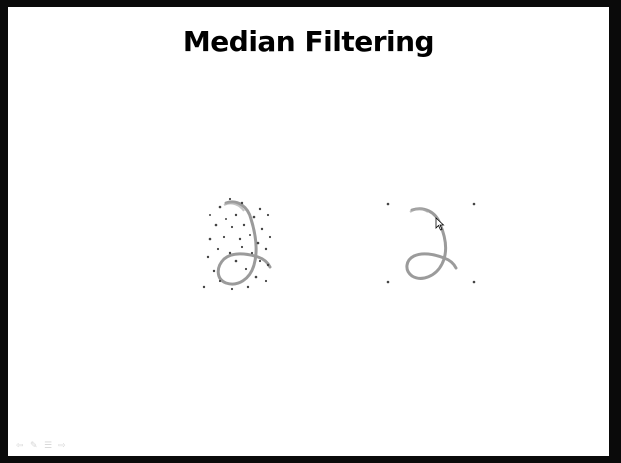 The image size is (621, 463). I want to click on next-arrow-icon: ⇨, so click(62, 446).